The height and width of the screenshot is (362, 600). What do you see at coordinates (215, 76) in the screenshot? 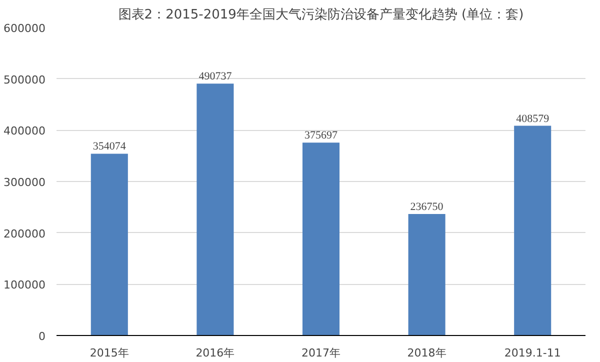
I see `data-label: 490737` at bounding box center [215, 76].